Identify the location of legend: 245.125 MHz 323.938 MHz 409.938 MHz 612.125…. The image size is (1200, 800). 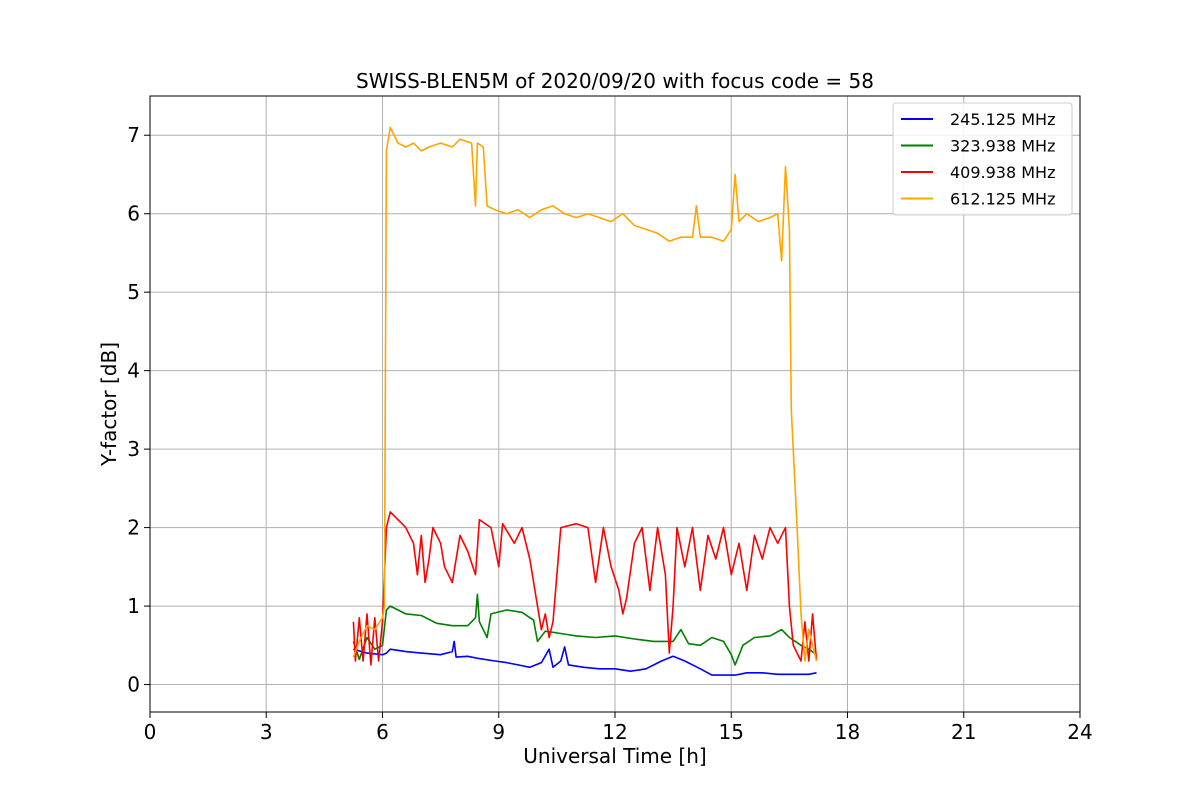
(982, 159).